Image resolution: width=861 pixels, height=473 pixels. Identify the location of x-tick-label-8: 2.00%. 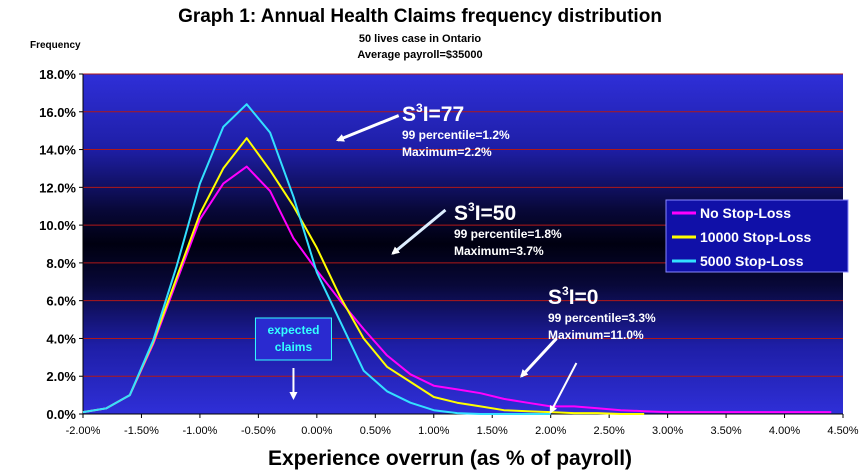
(550, 431).